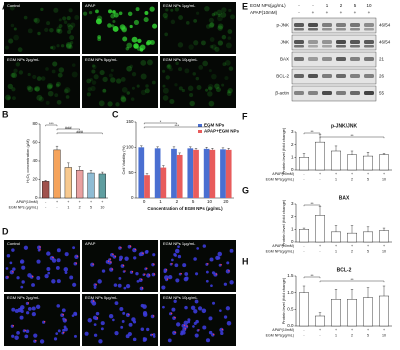 The width and height of the screenshot is (400, 350). What do you see at coordinates (336, 335) in the screenshot?
I see `condition-value: 1` at bounding box center [336, 335].